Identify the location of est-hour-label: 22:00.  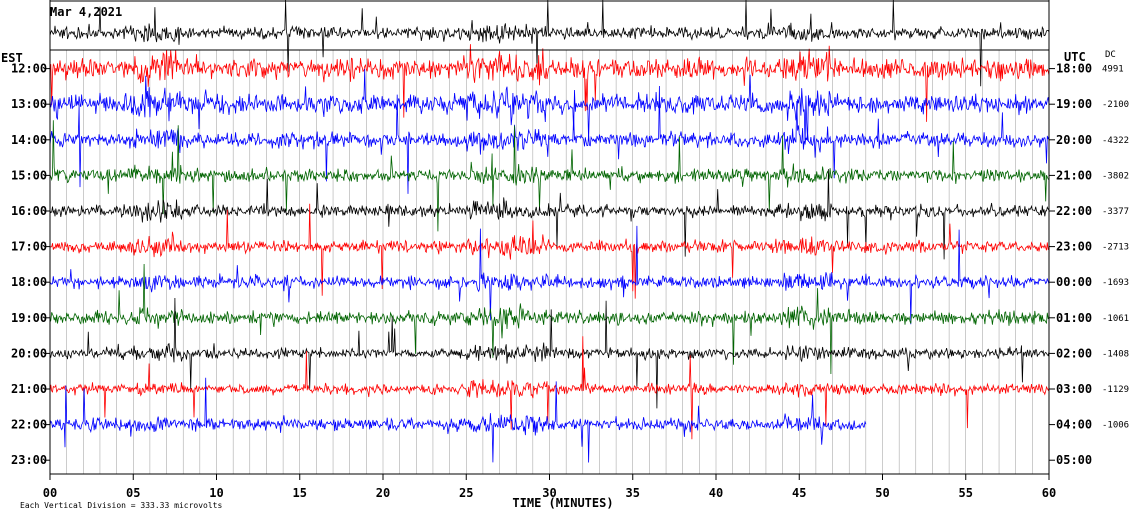
(29, 425).